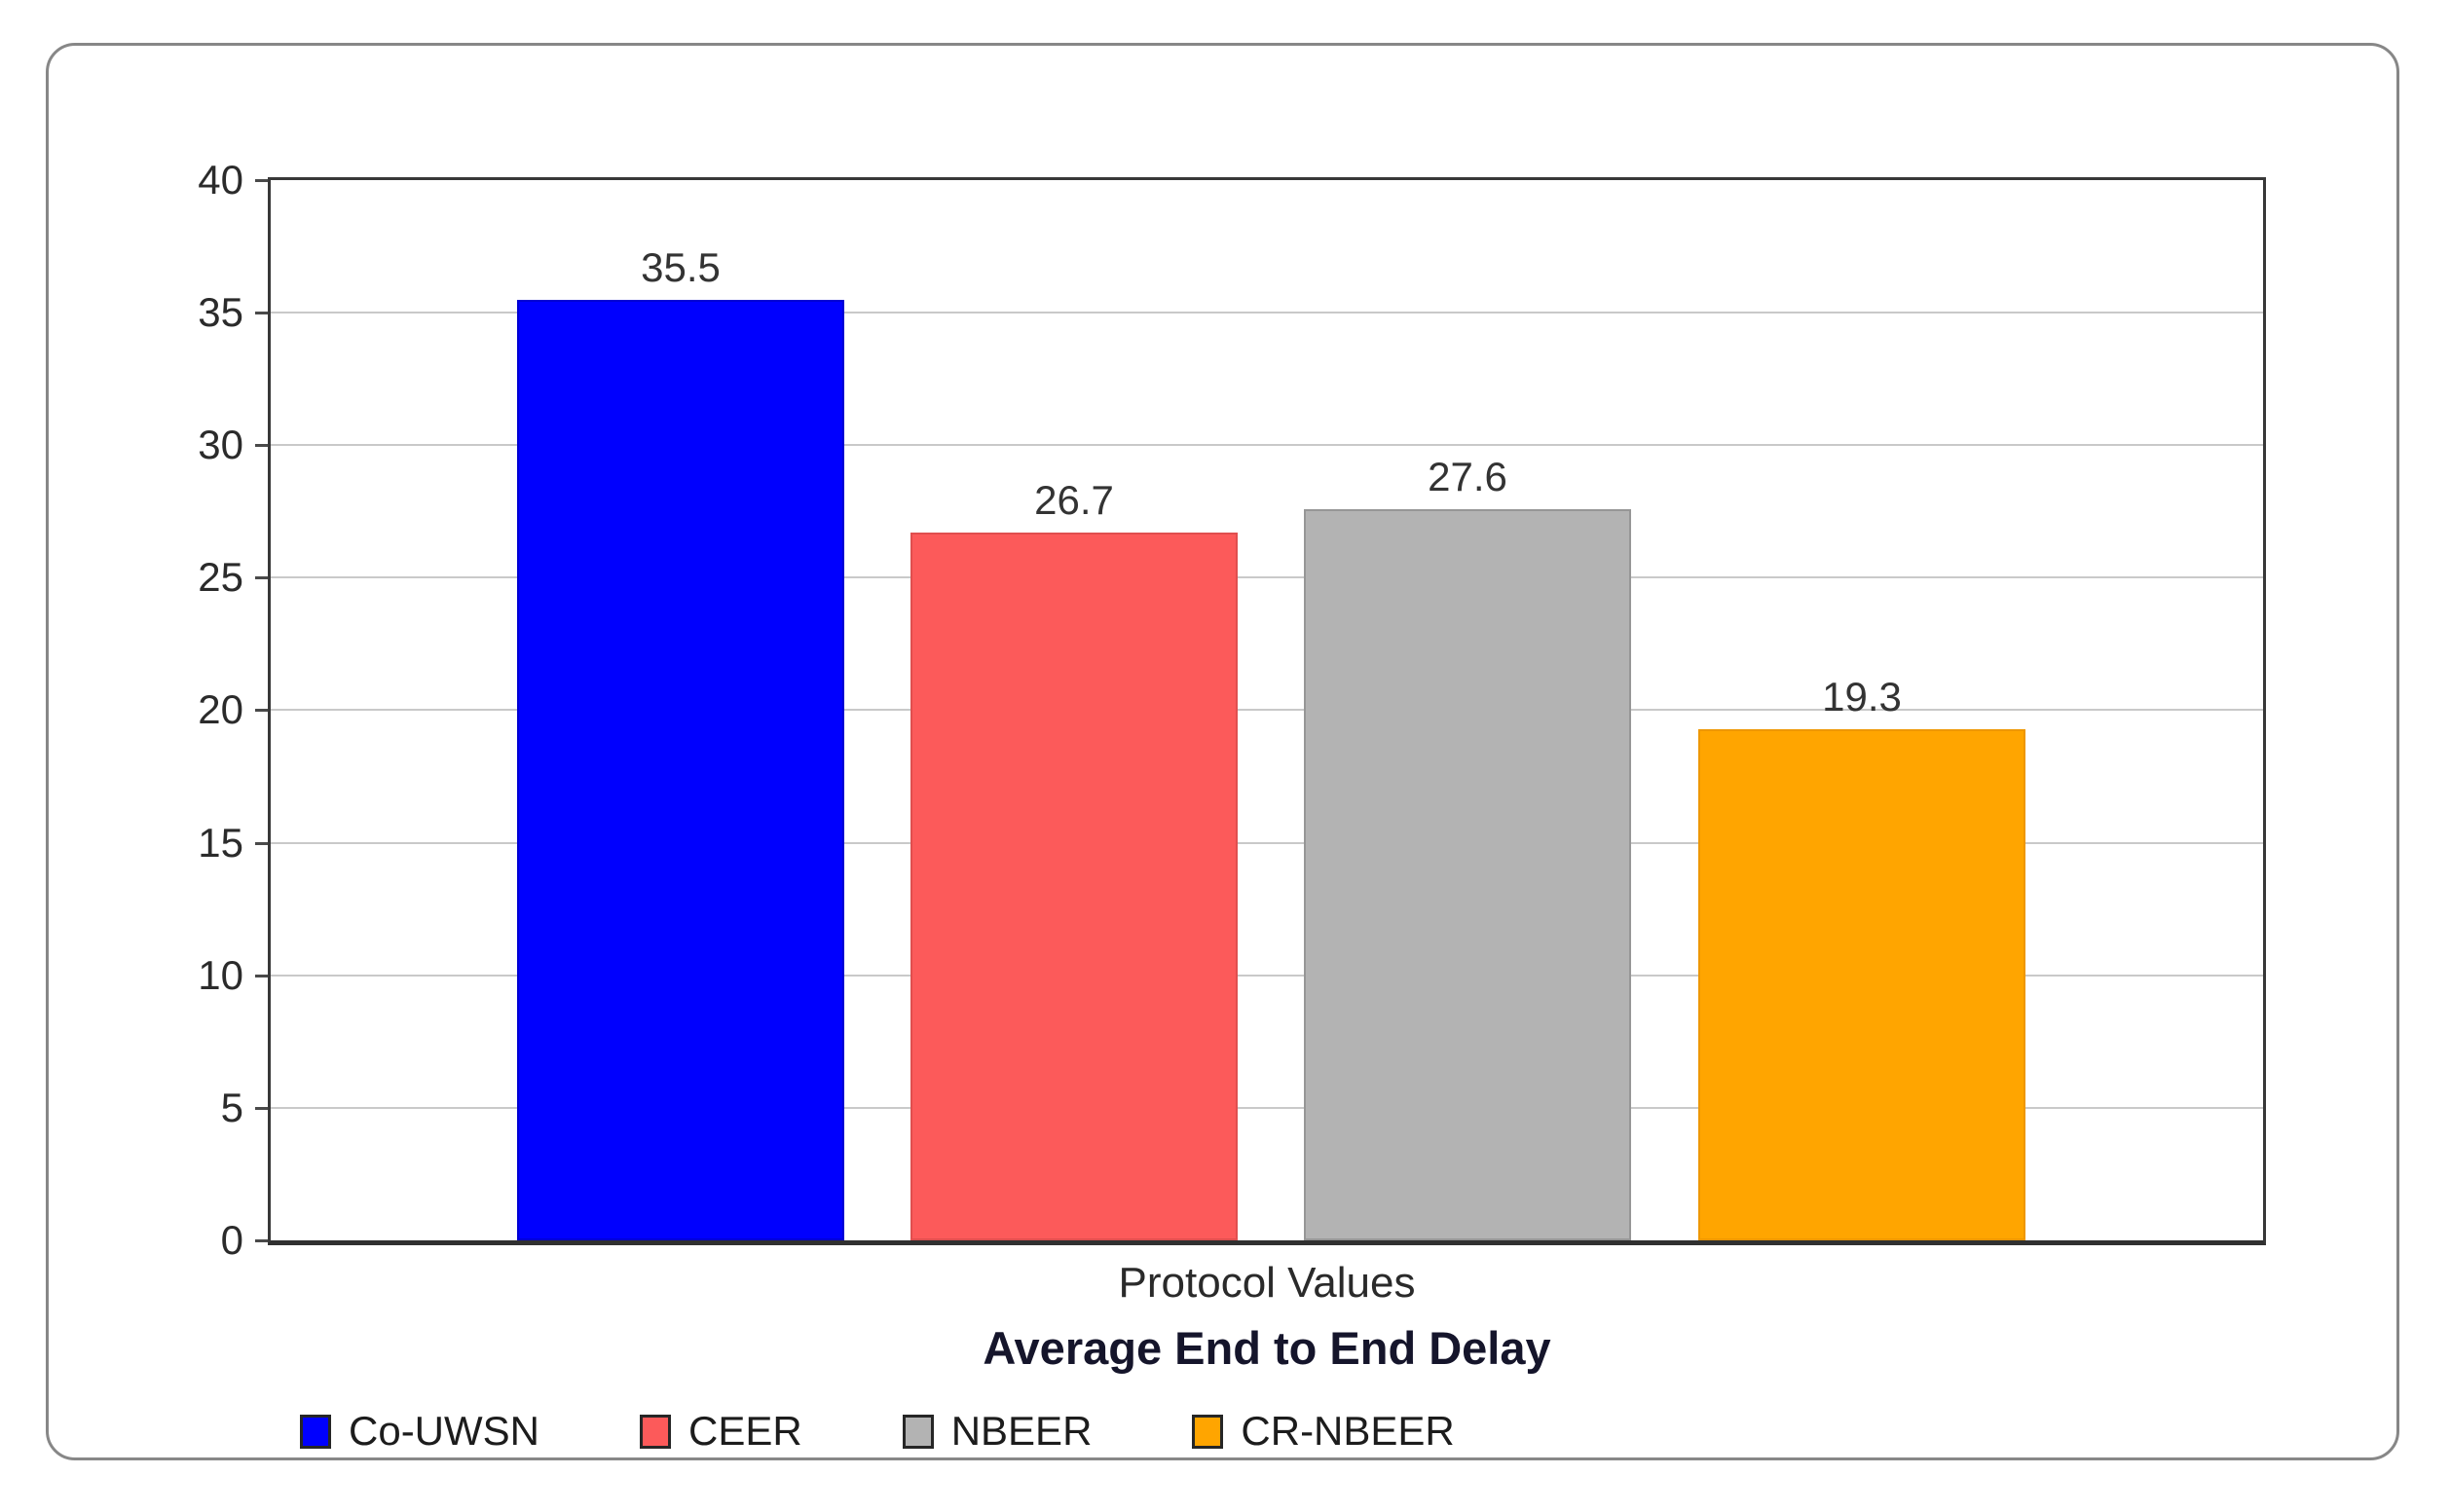 The width and height of the screenshot is (2451, 1512). Describe the element at coordinates (1074, 886) in the screenshot. I see `bar-CEER` at that location.